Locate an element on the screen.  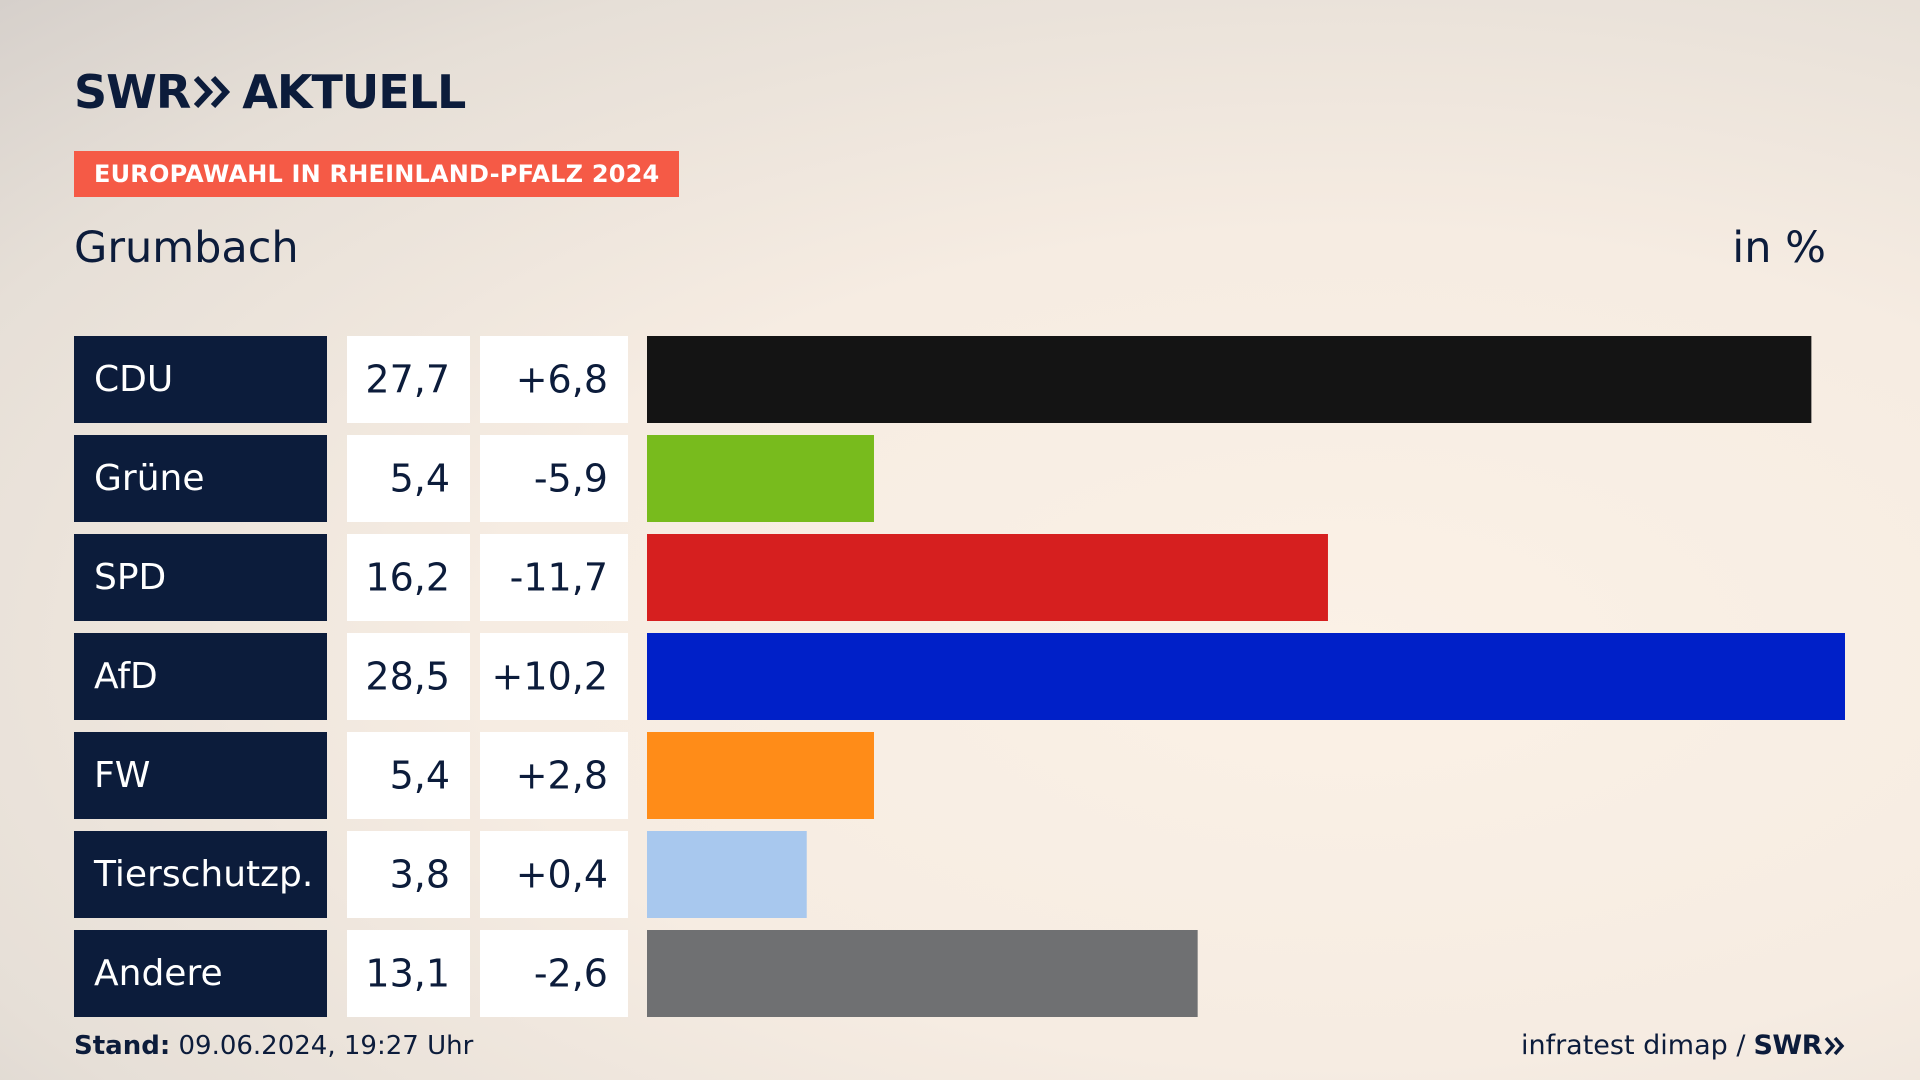
party-label-tierschutzp: Tierschutzp. is located at coordinates (203, 874).